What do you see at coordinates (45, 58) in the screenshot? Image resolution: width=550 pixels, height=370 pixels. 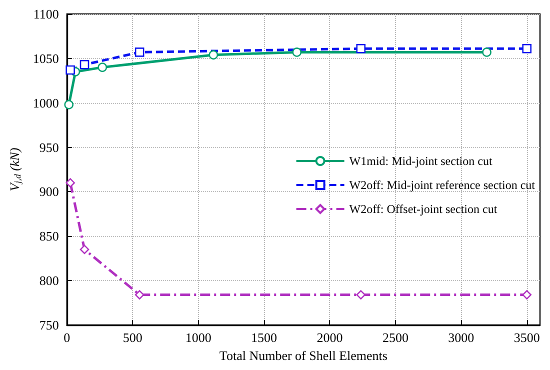 I see `y-tick-label: 1050` at bounding box center [45, 58].